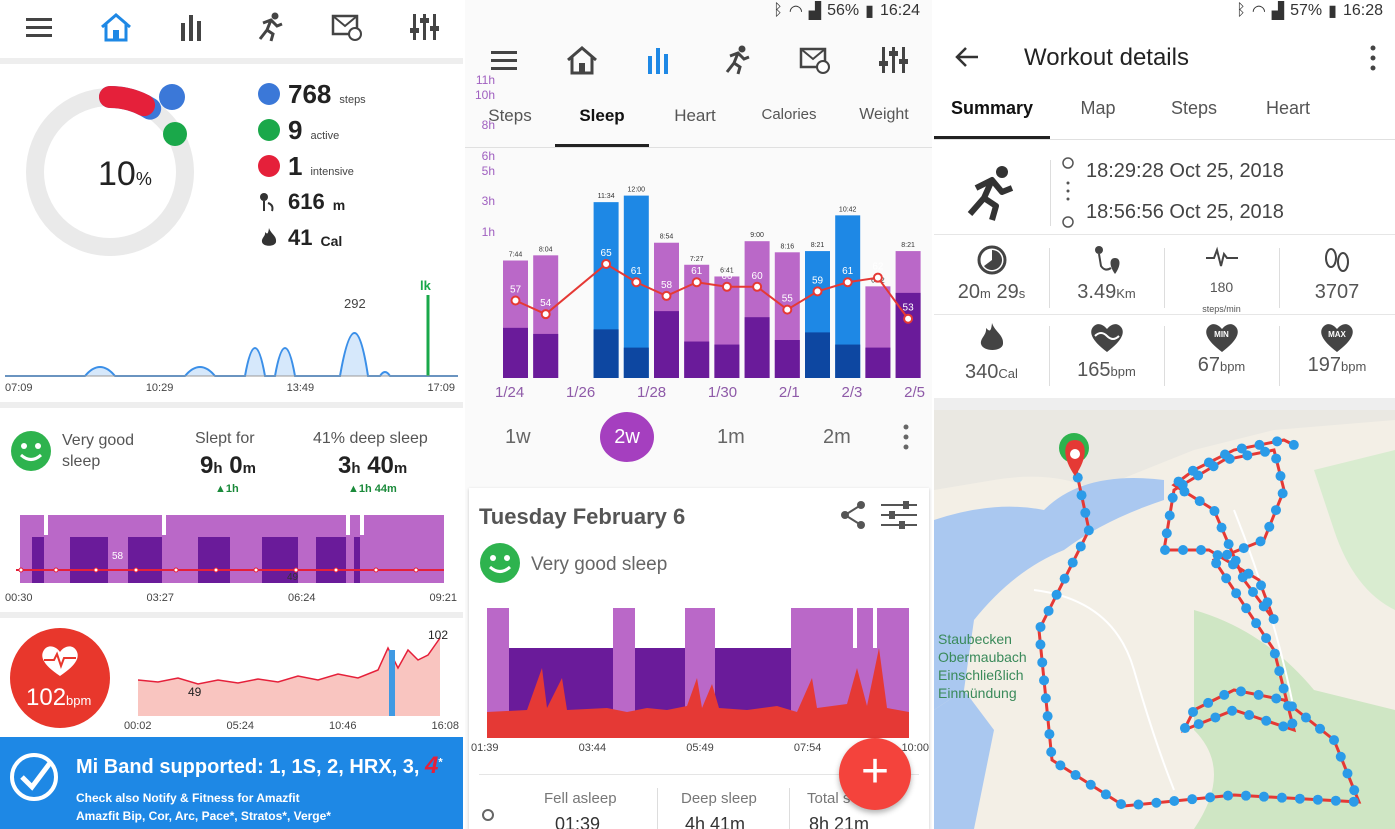  I want to click on page-title: Workout details, so click(1106, 57).